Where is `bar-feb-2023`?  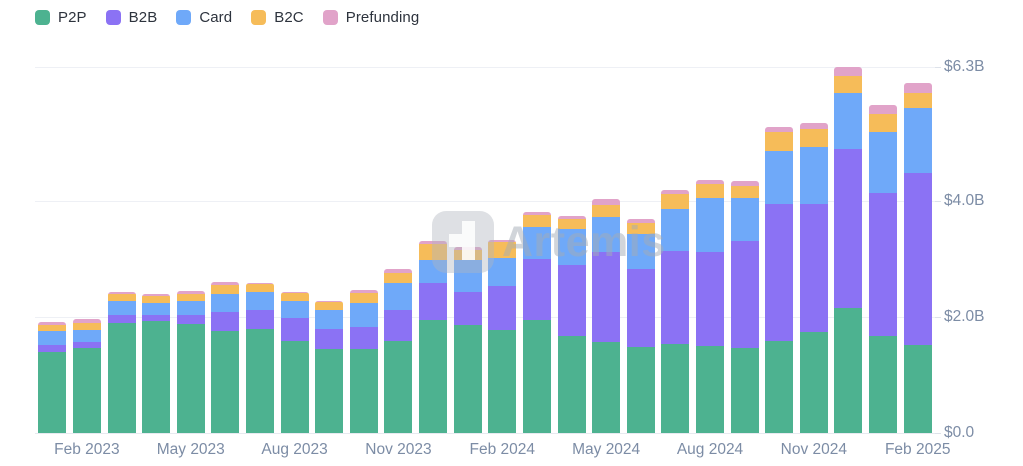
bar-feb-2023 is located at coordinates (86, 376).